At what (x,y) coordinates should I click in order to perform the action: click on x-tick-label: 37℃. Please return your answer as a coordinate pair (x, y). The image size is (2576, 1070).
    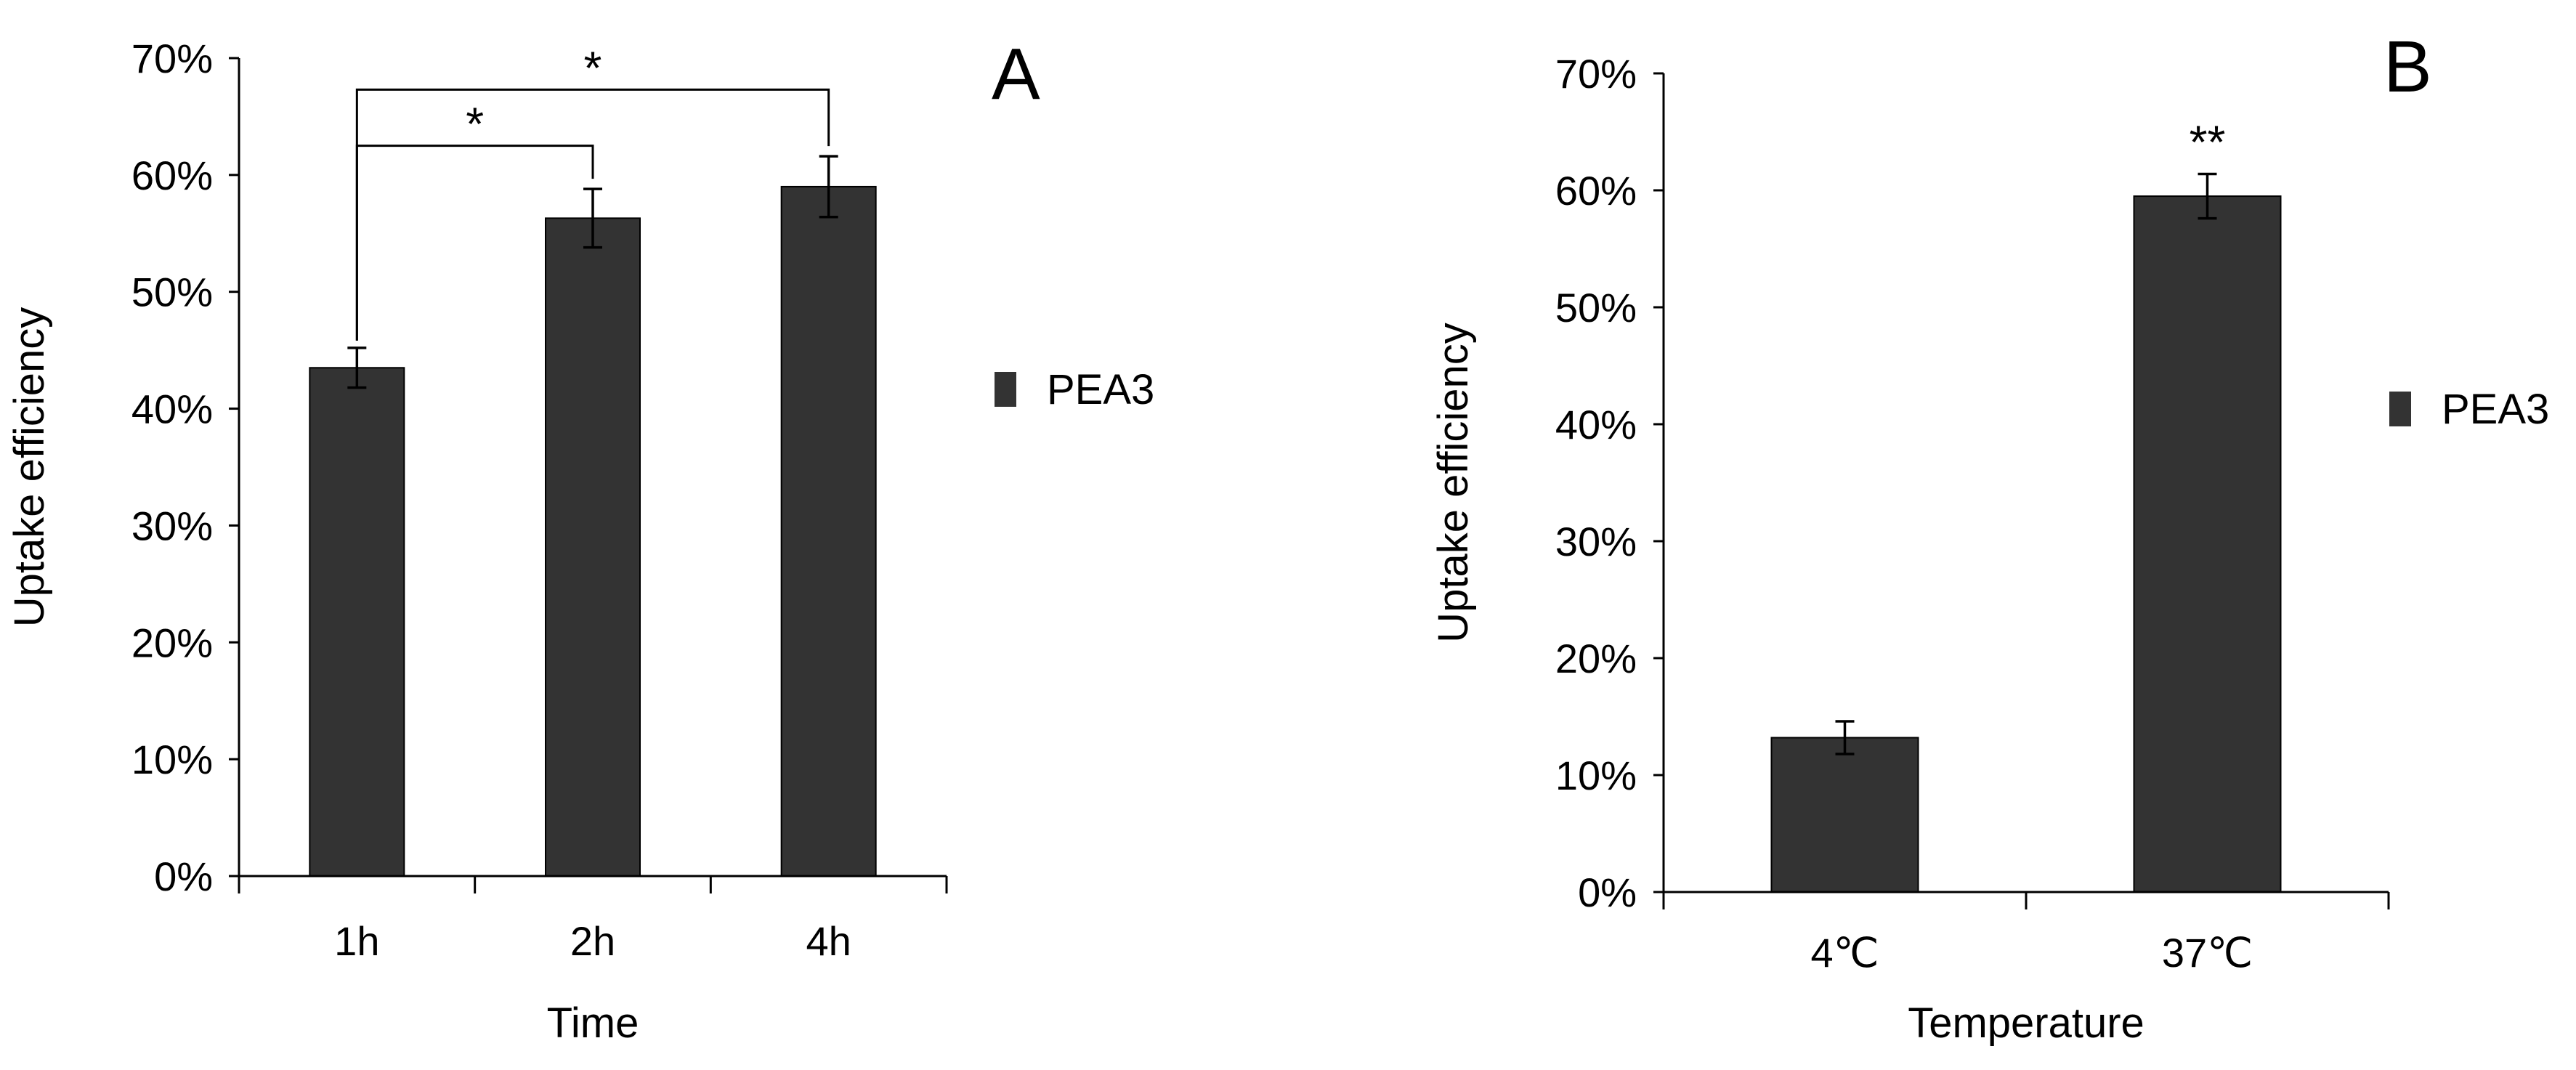
    Looking at the image, I should click on (2207, 953).